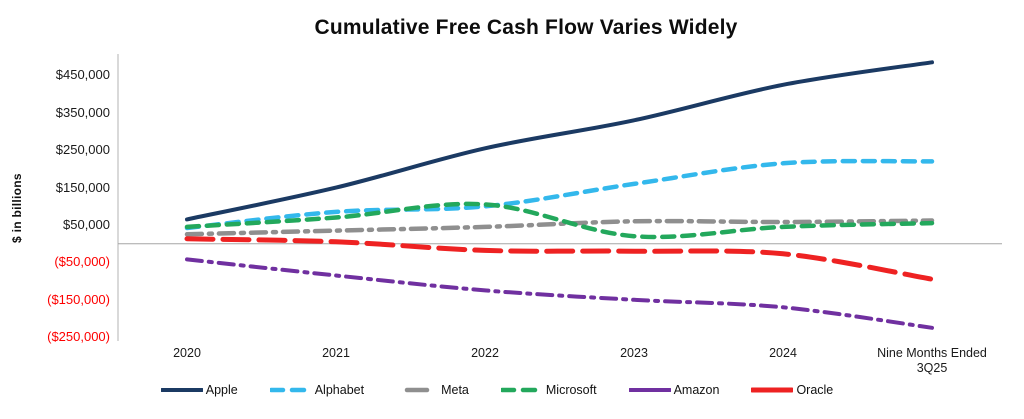 Image resolution: width=1024 pixels, height=419 pixels. Describe the element at coordinates (336, 353) in the screenshot. I see `x-tick-label: 2021` at that location.